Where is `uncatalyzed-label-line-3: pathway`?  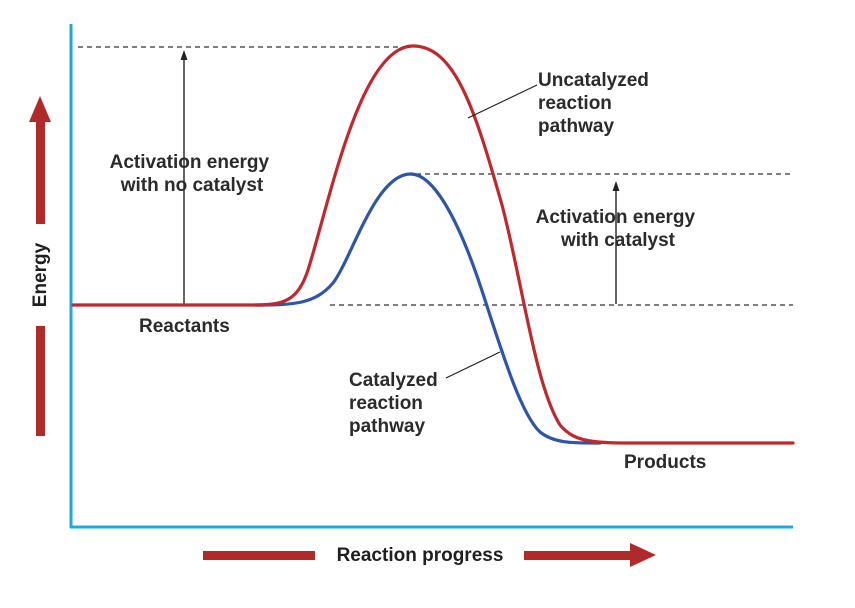
uncatalyzed-label-line-3: pathway is located at coordinates (576, 126).